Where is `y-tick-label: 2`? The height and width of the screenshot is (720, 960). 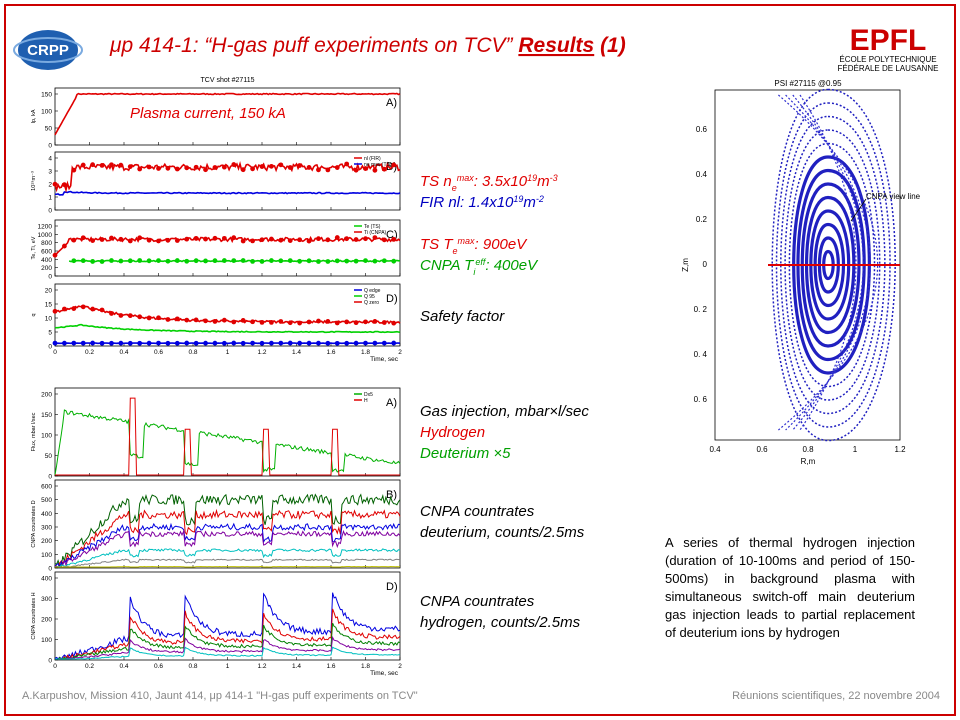
y-tick-label: 2 is located at coordinates (50, 185).